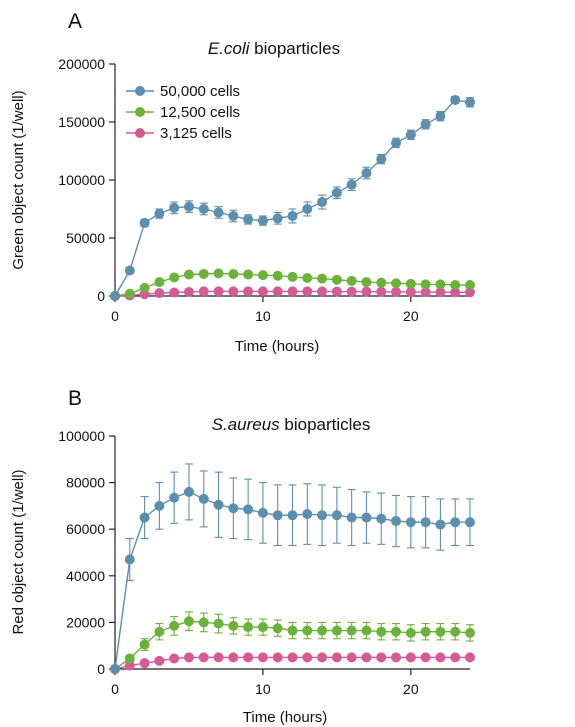  Describe the element at coordinates (85, 529) in the screenshot. I see `y-tick-label: 60000` at that location.